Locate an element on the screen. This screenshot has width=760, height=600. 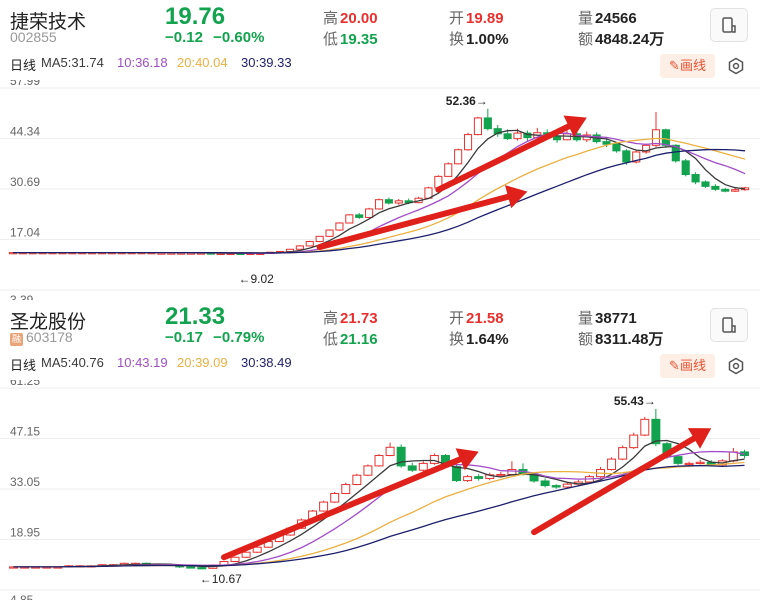
stock-code-text: 002855 is located at coordinates (33, 37).